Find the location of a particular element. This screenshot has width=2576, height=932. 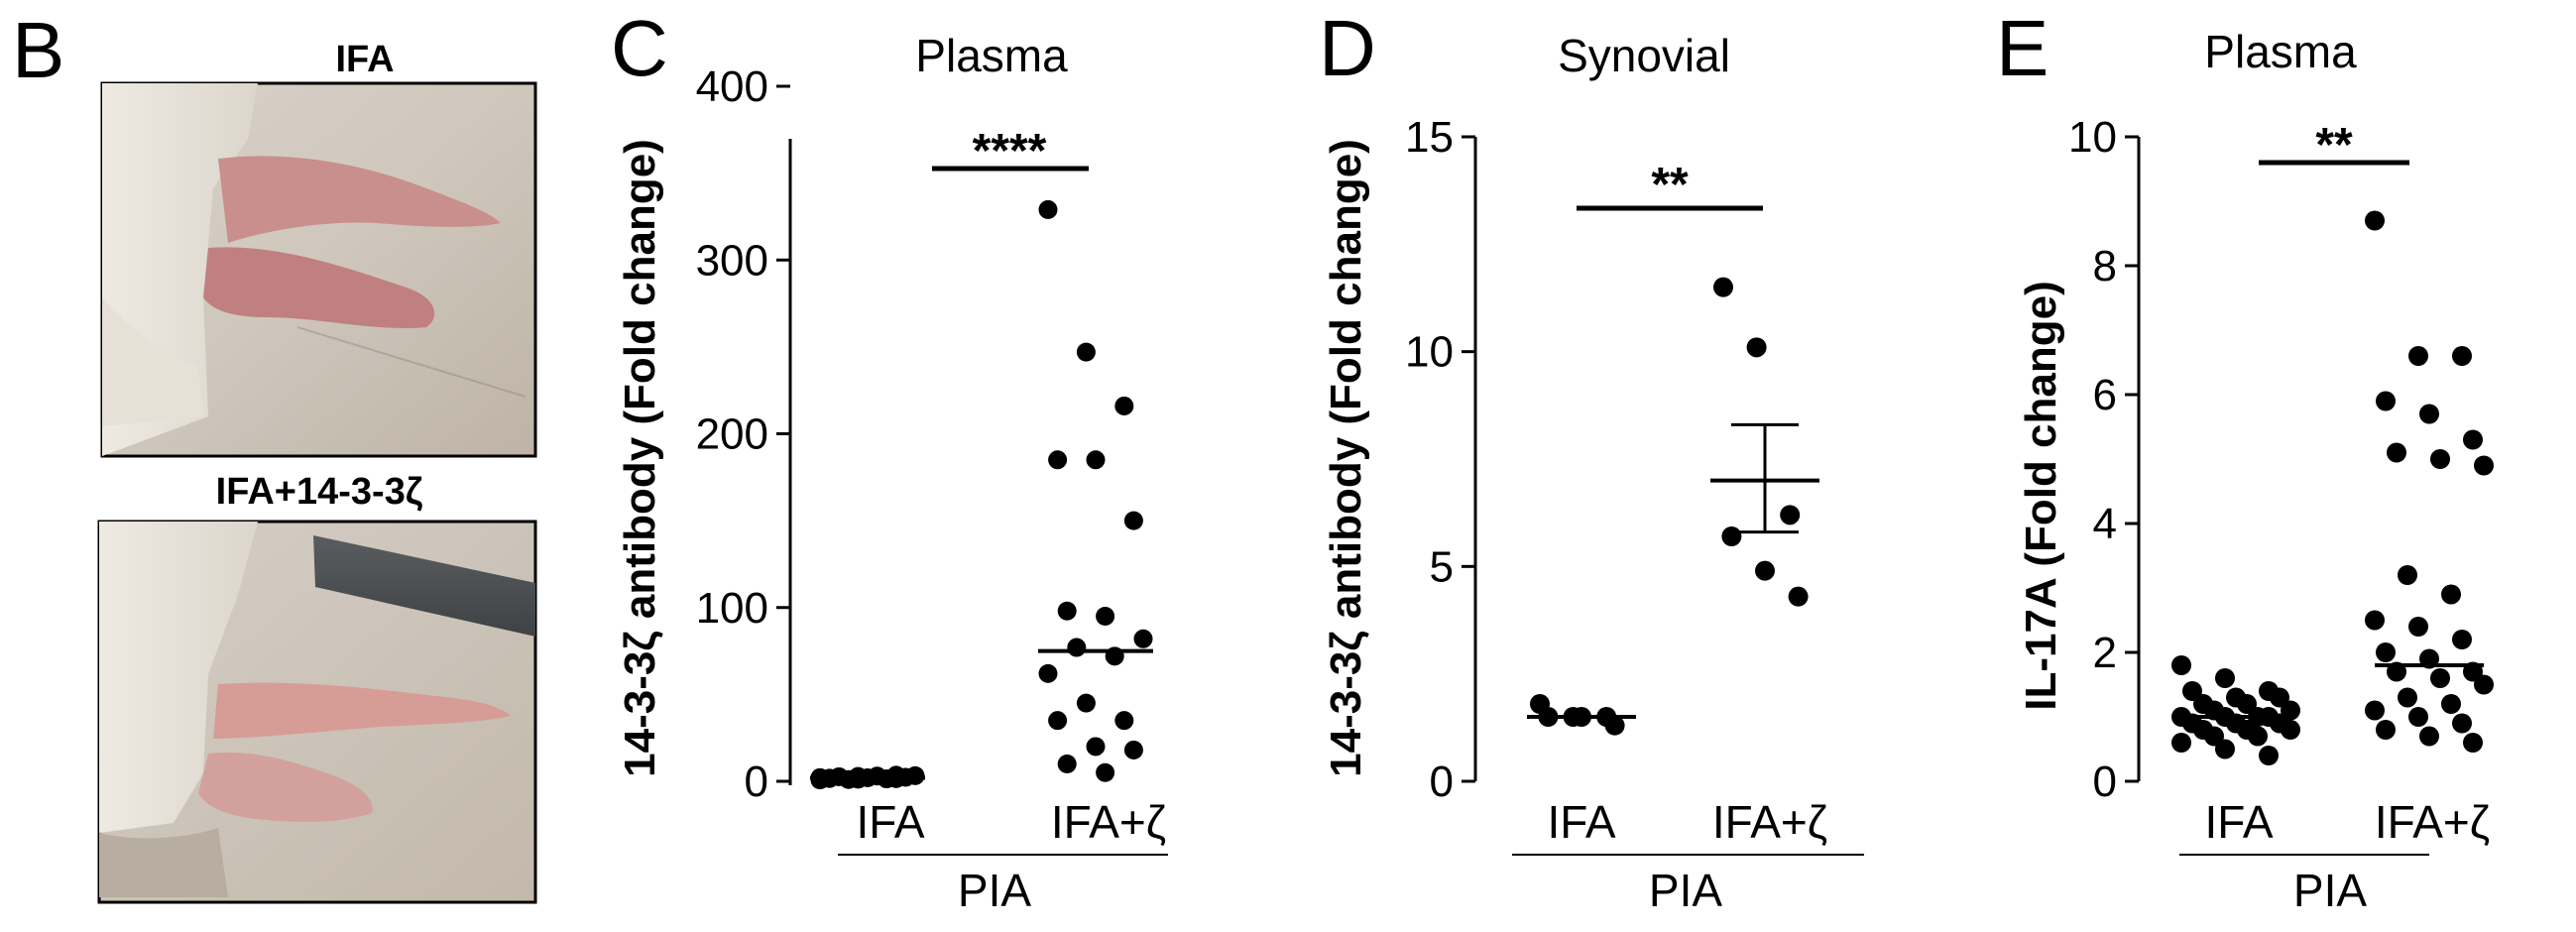

chart-e-ytick-label: 2 is located at coordinates (2105, 653).